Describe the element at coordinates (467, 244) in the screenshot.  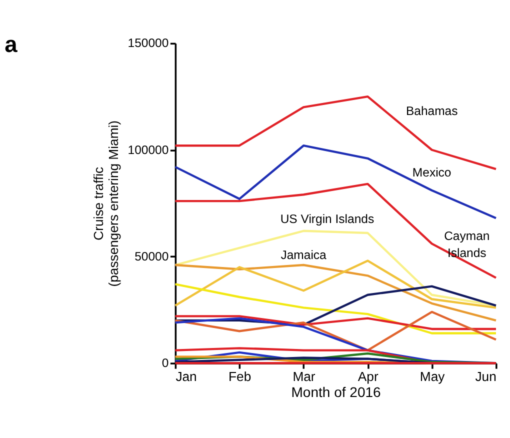
I see `series-label: Cayman Islands` at that location.